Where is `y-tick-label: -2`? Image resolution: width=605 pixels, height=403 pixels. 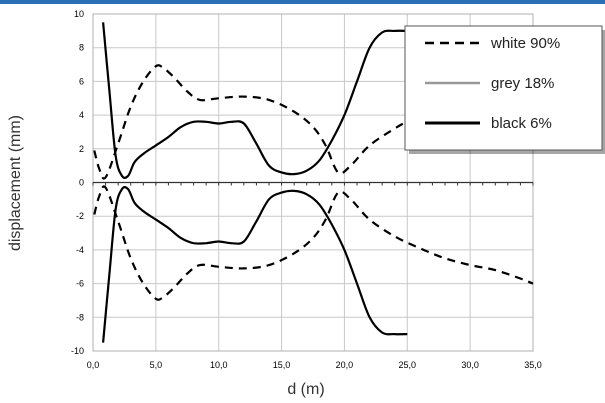
y-tick-label: -2 is located at coordinates (80, 216).